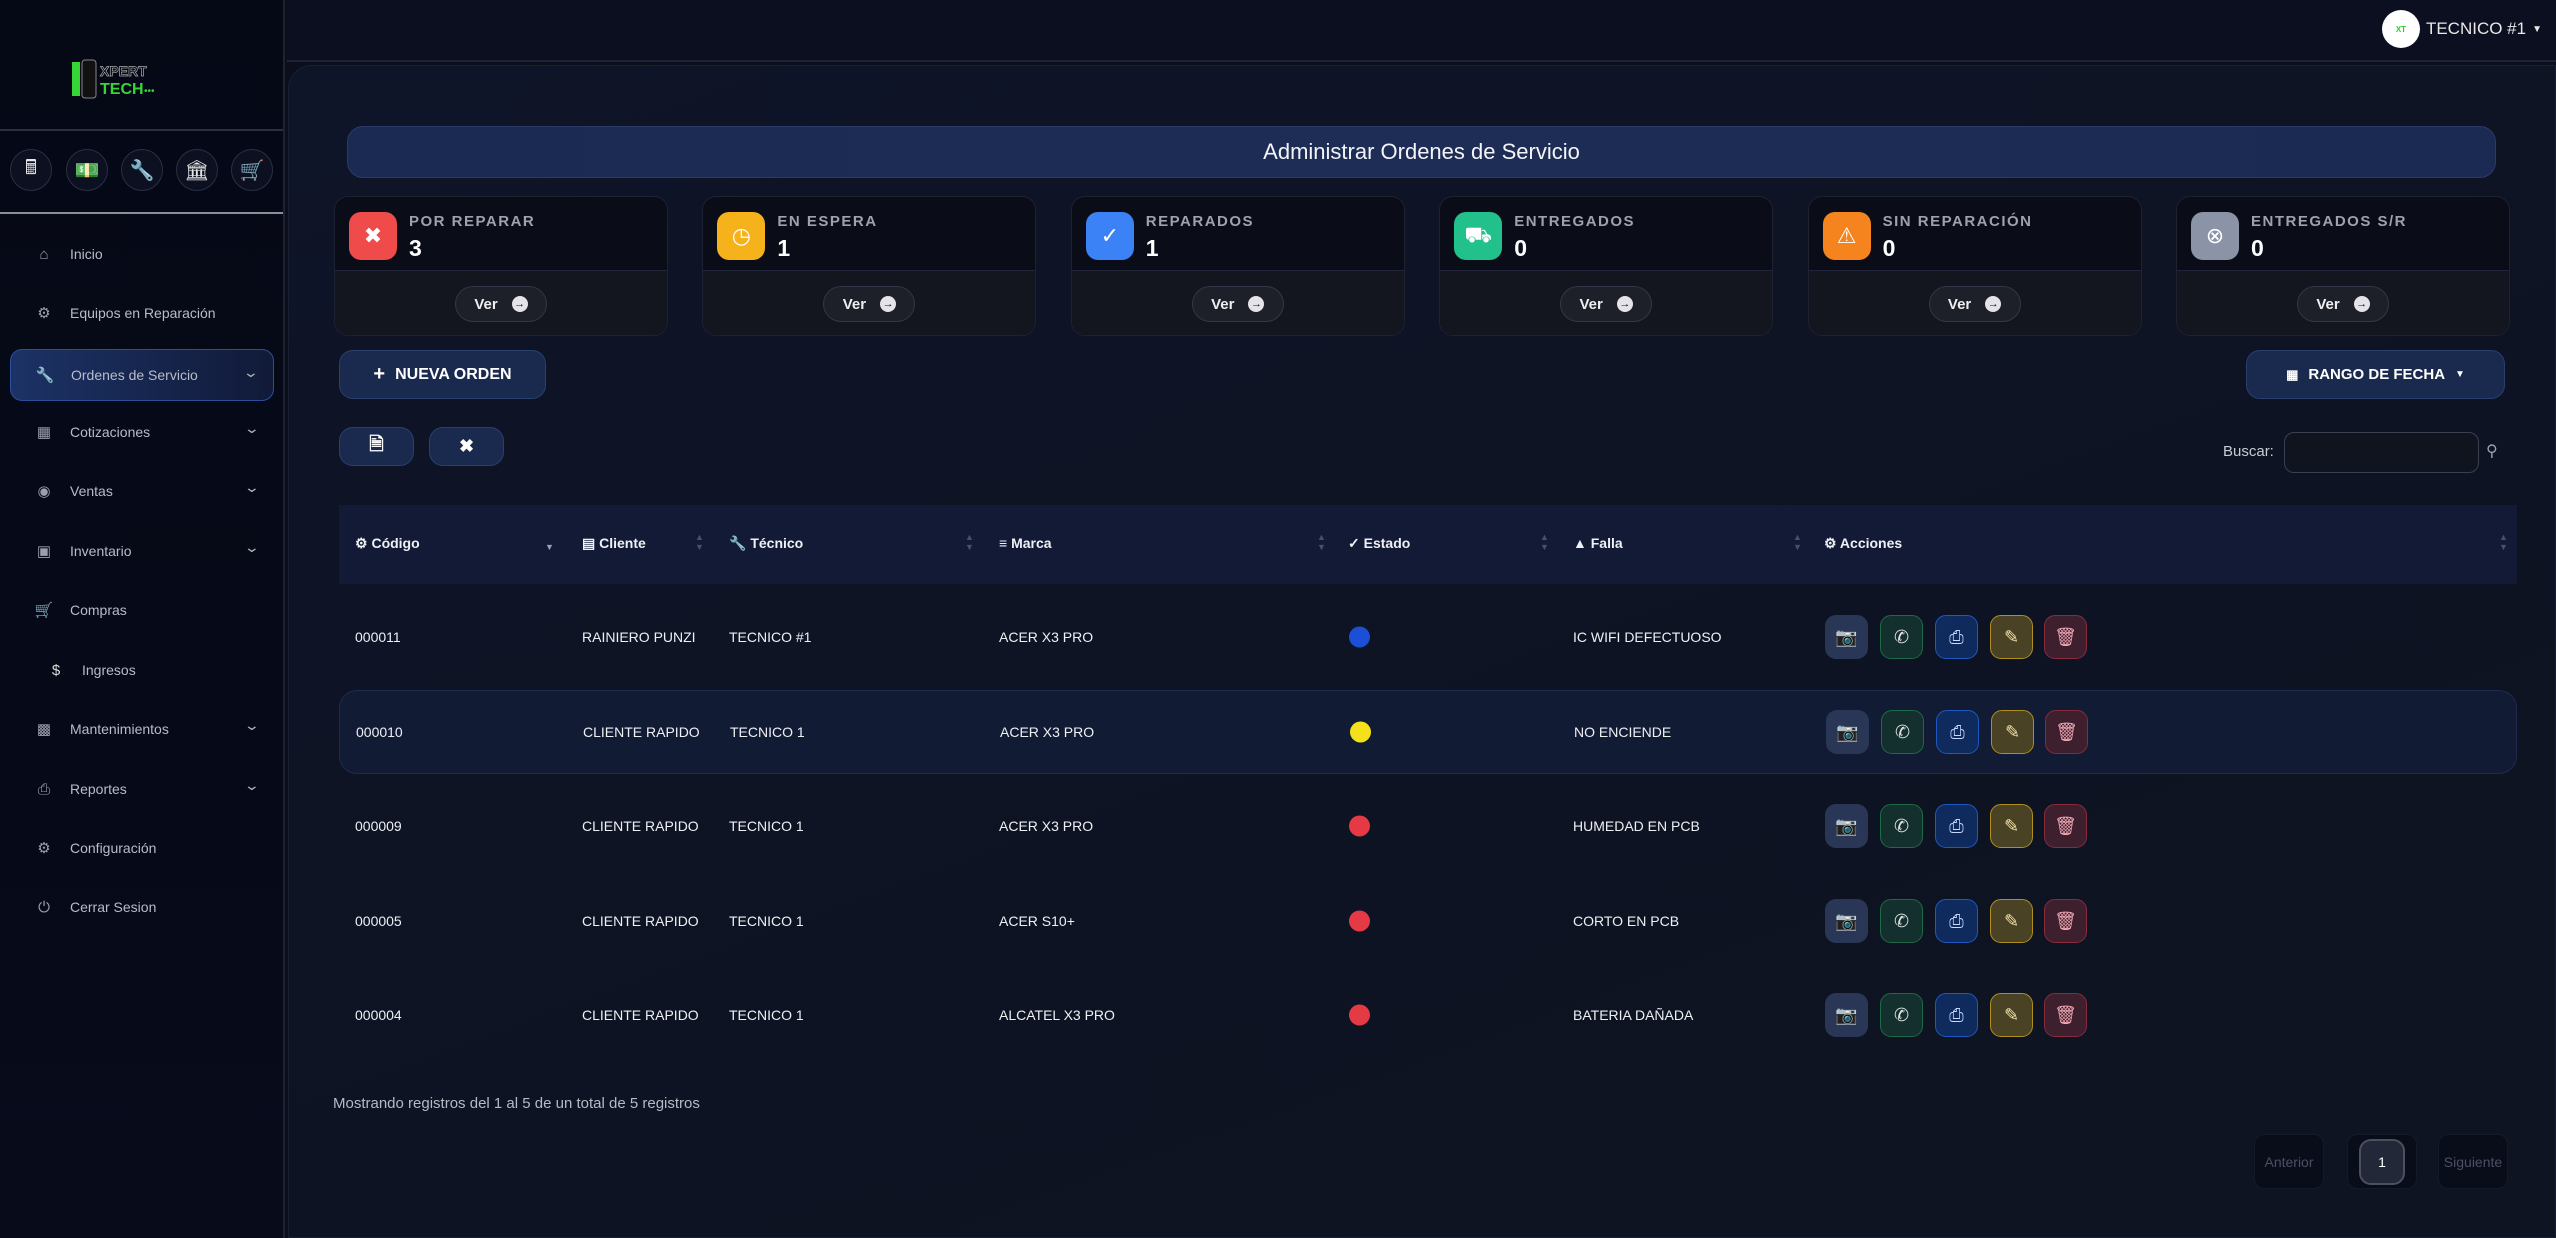 The width and height of the screenshot is (2556, 1238). Describe the element at coordinates (2473, 1161) in the screenshot. I see `pagination-next: Siguiente` at that location.